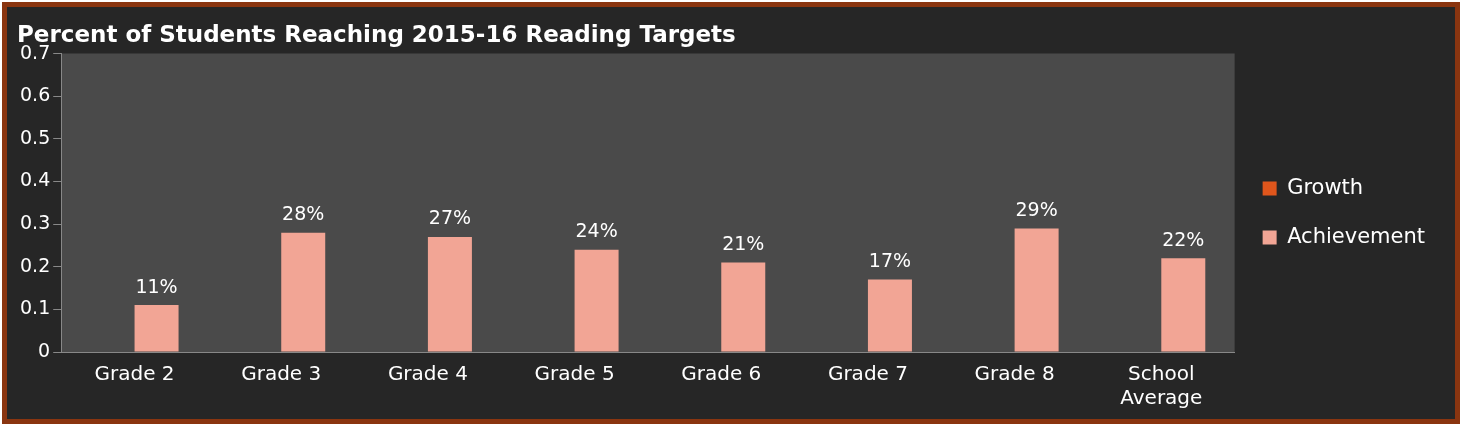 This screenshot has width=1464, height=428. I want to click on data-label: 17%, so click(890, 259).